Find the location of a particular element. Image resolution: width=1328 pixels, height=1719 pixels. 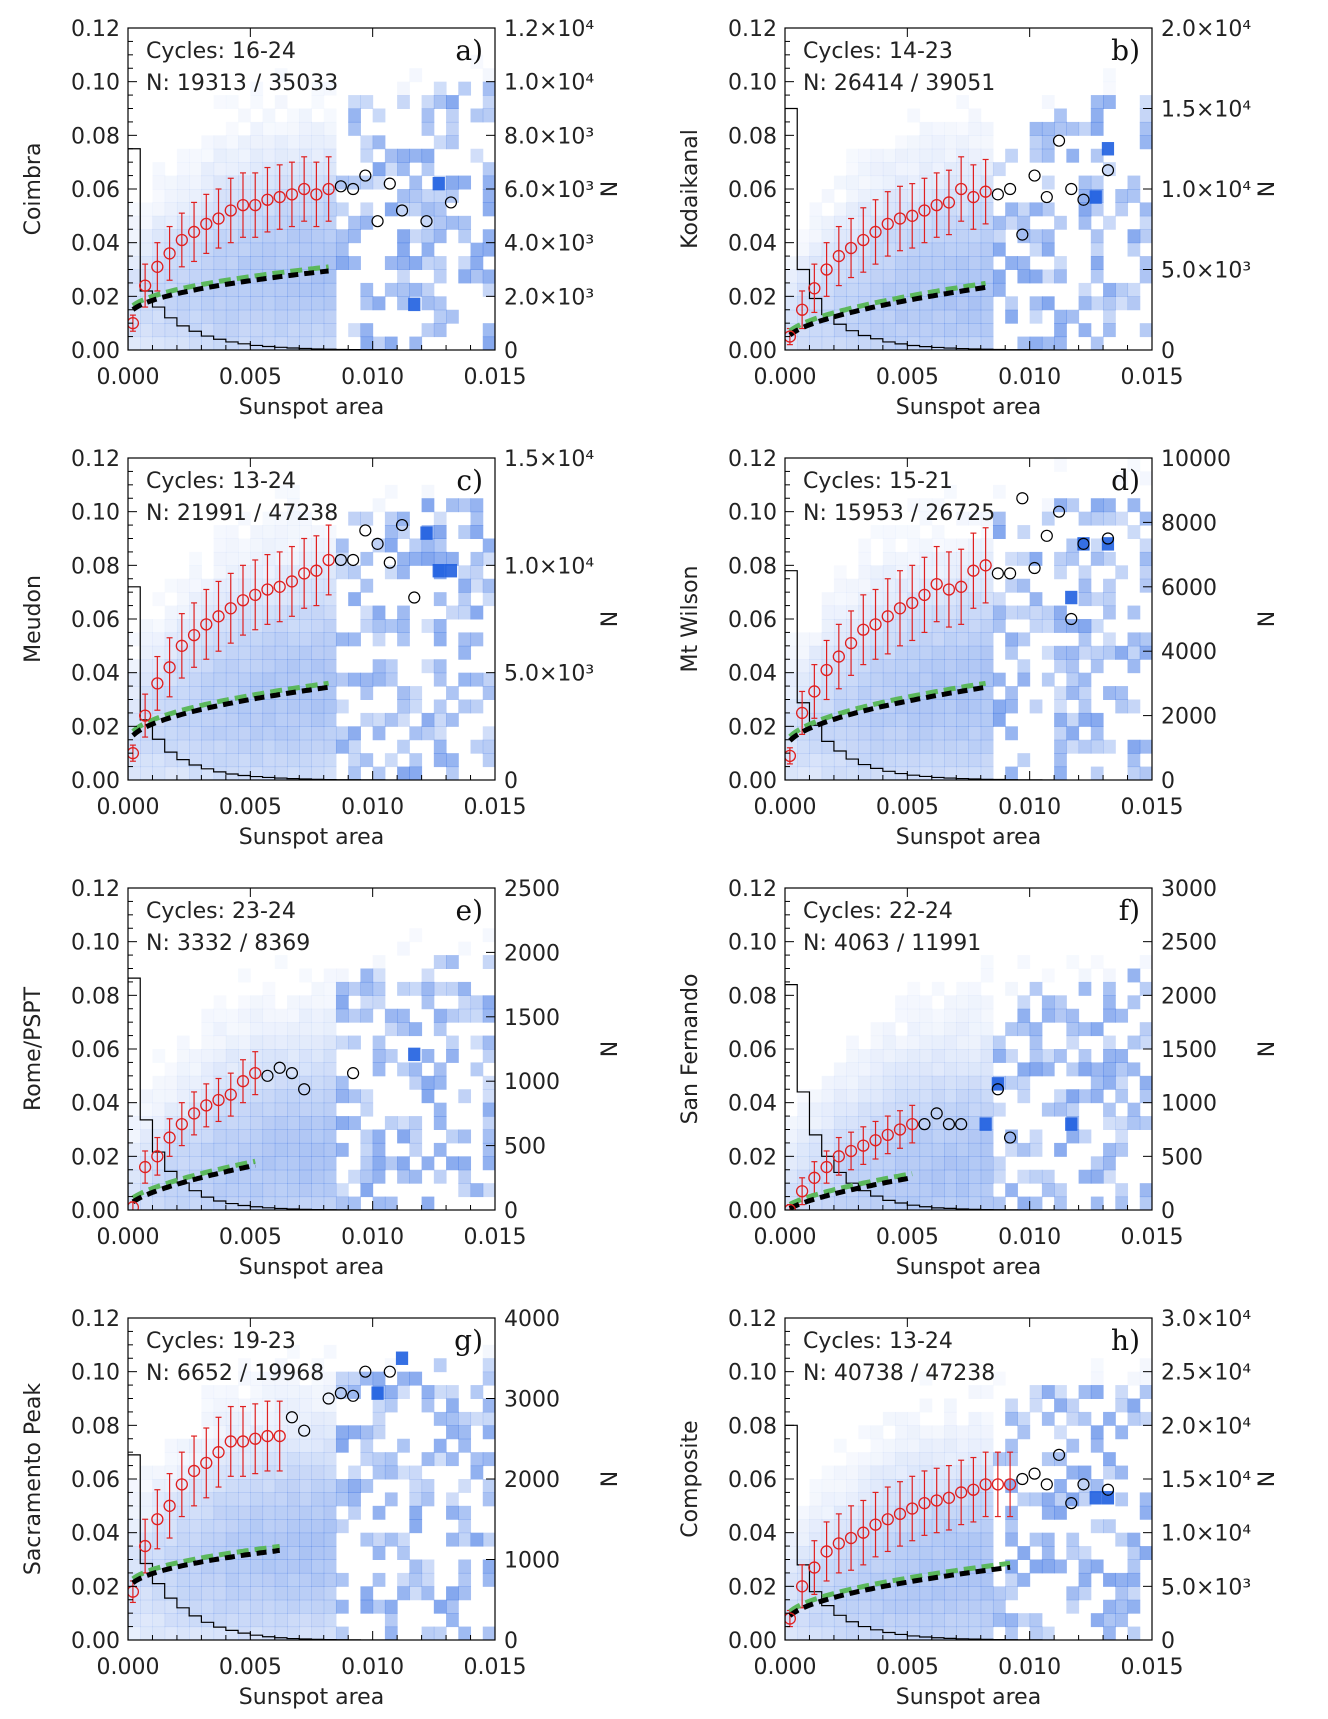

density-cell-peak is located at coordinates (1095, 197).